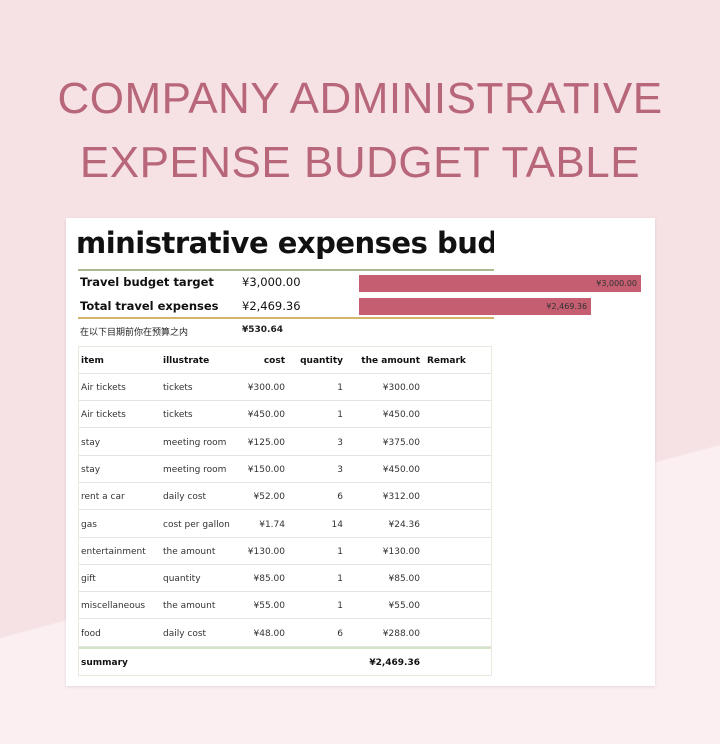 The height and width of the screenshot is (744, 720). Describe the element at coordinates (274, 361) in the screenshot. I see `col-cost: cost` at that location.